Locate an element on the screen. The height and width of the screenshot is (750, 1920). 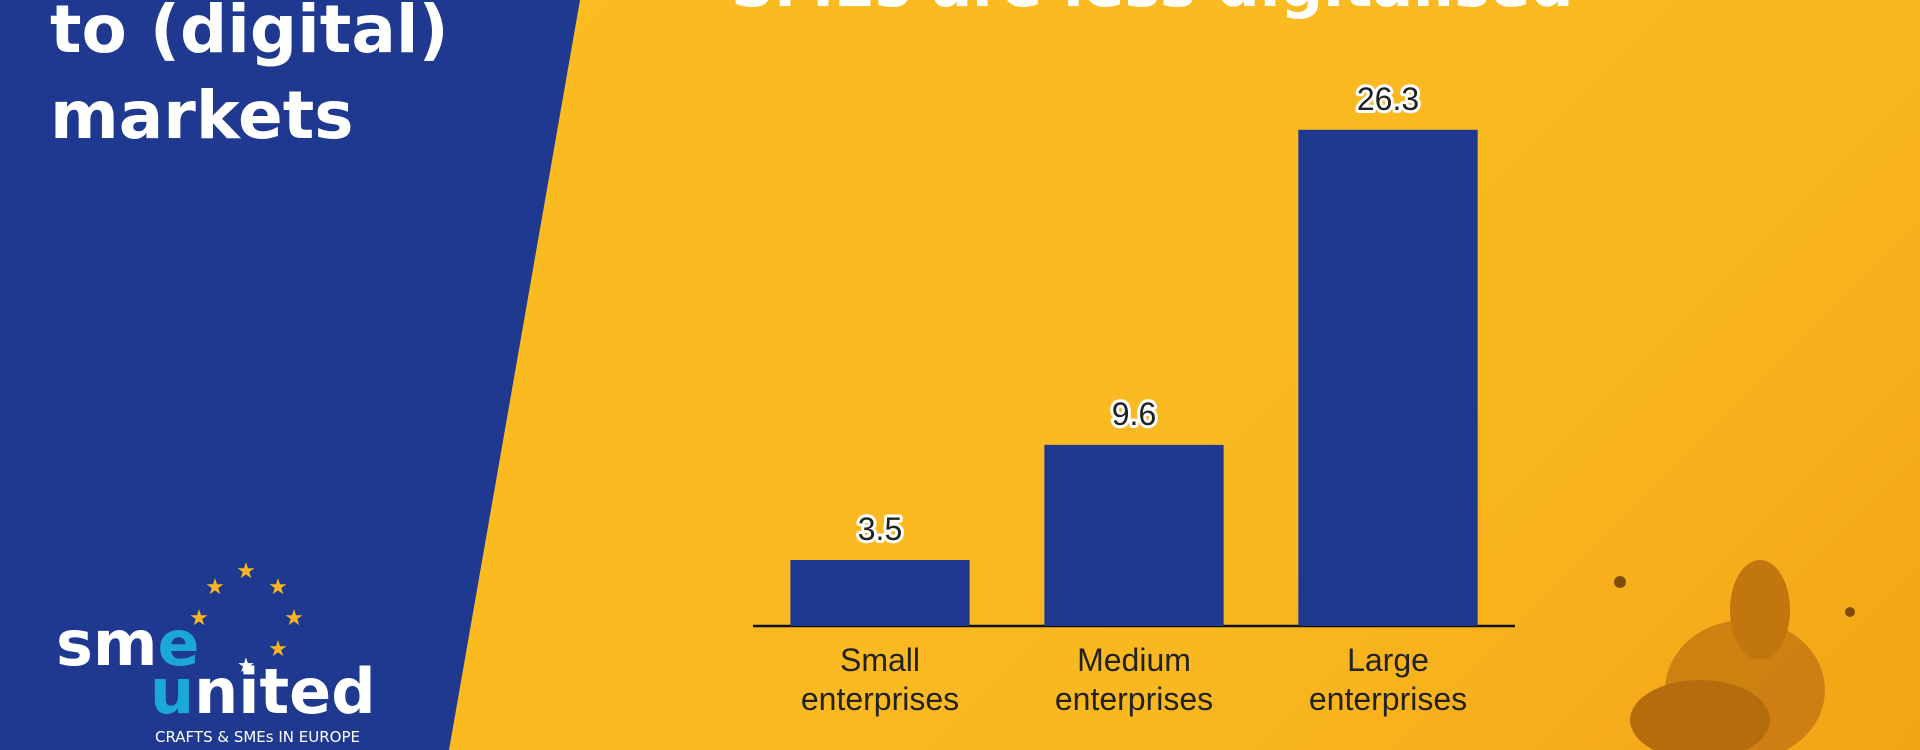
logo-part: nited is located at coordinates (284, 691).